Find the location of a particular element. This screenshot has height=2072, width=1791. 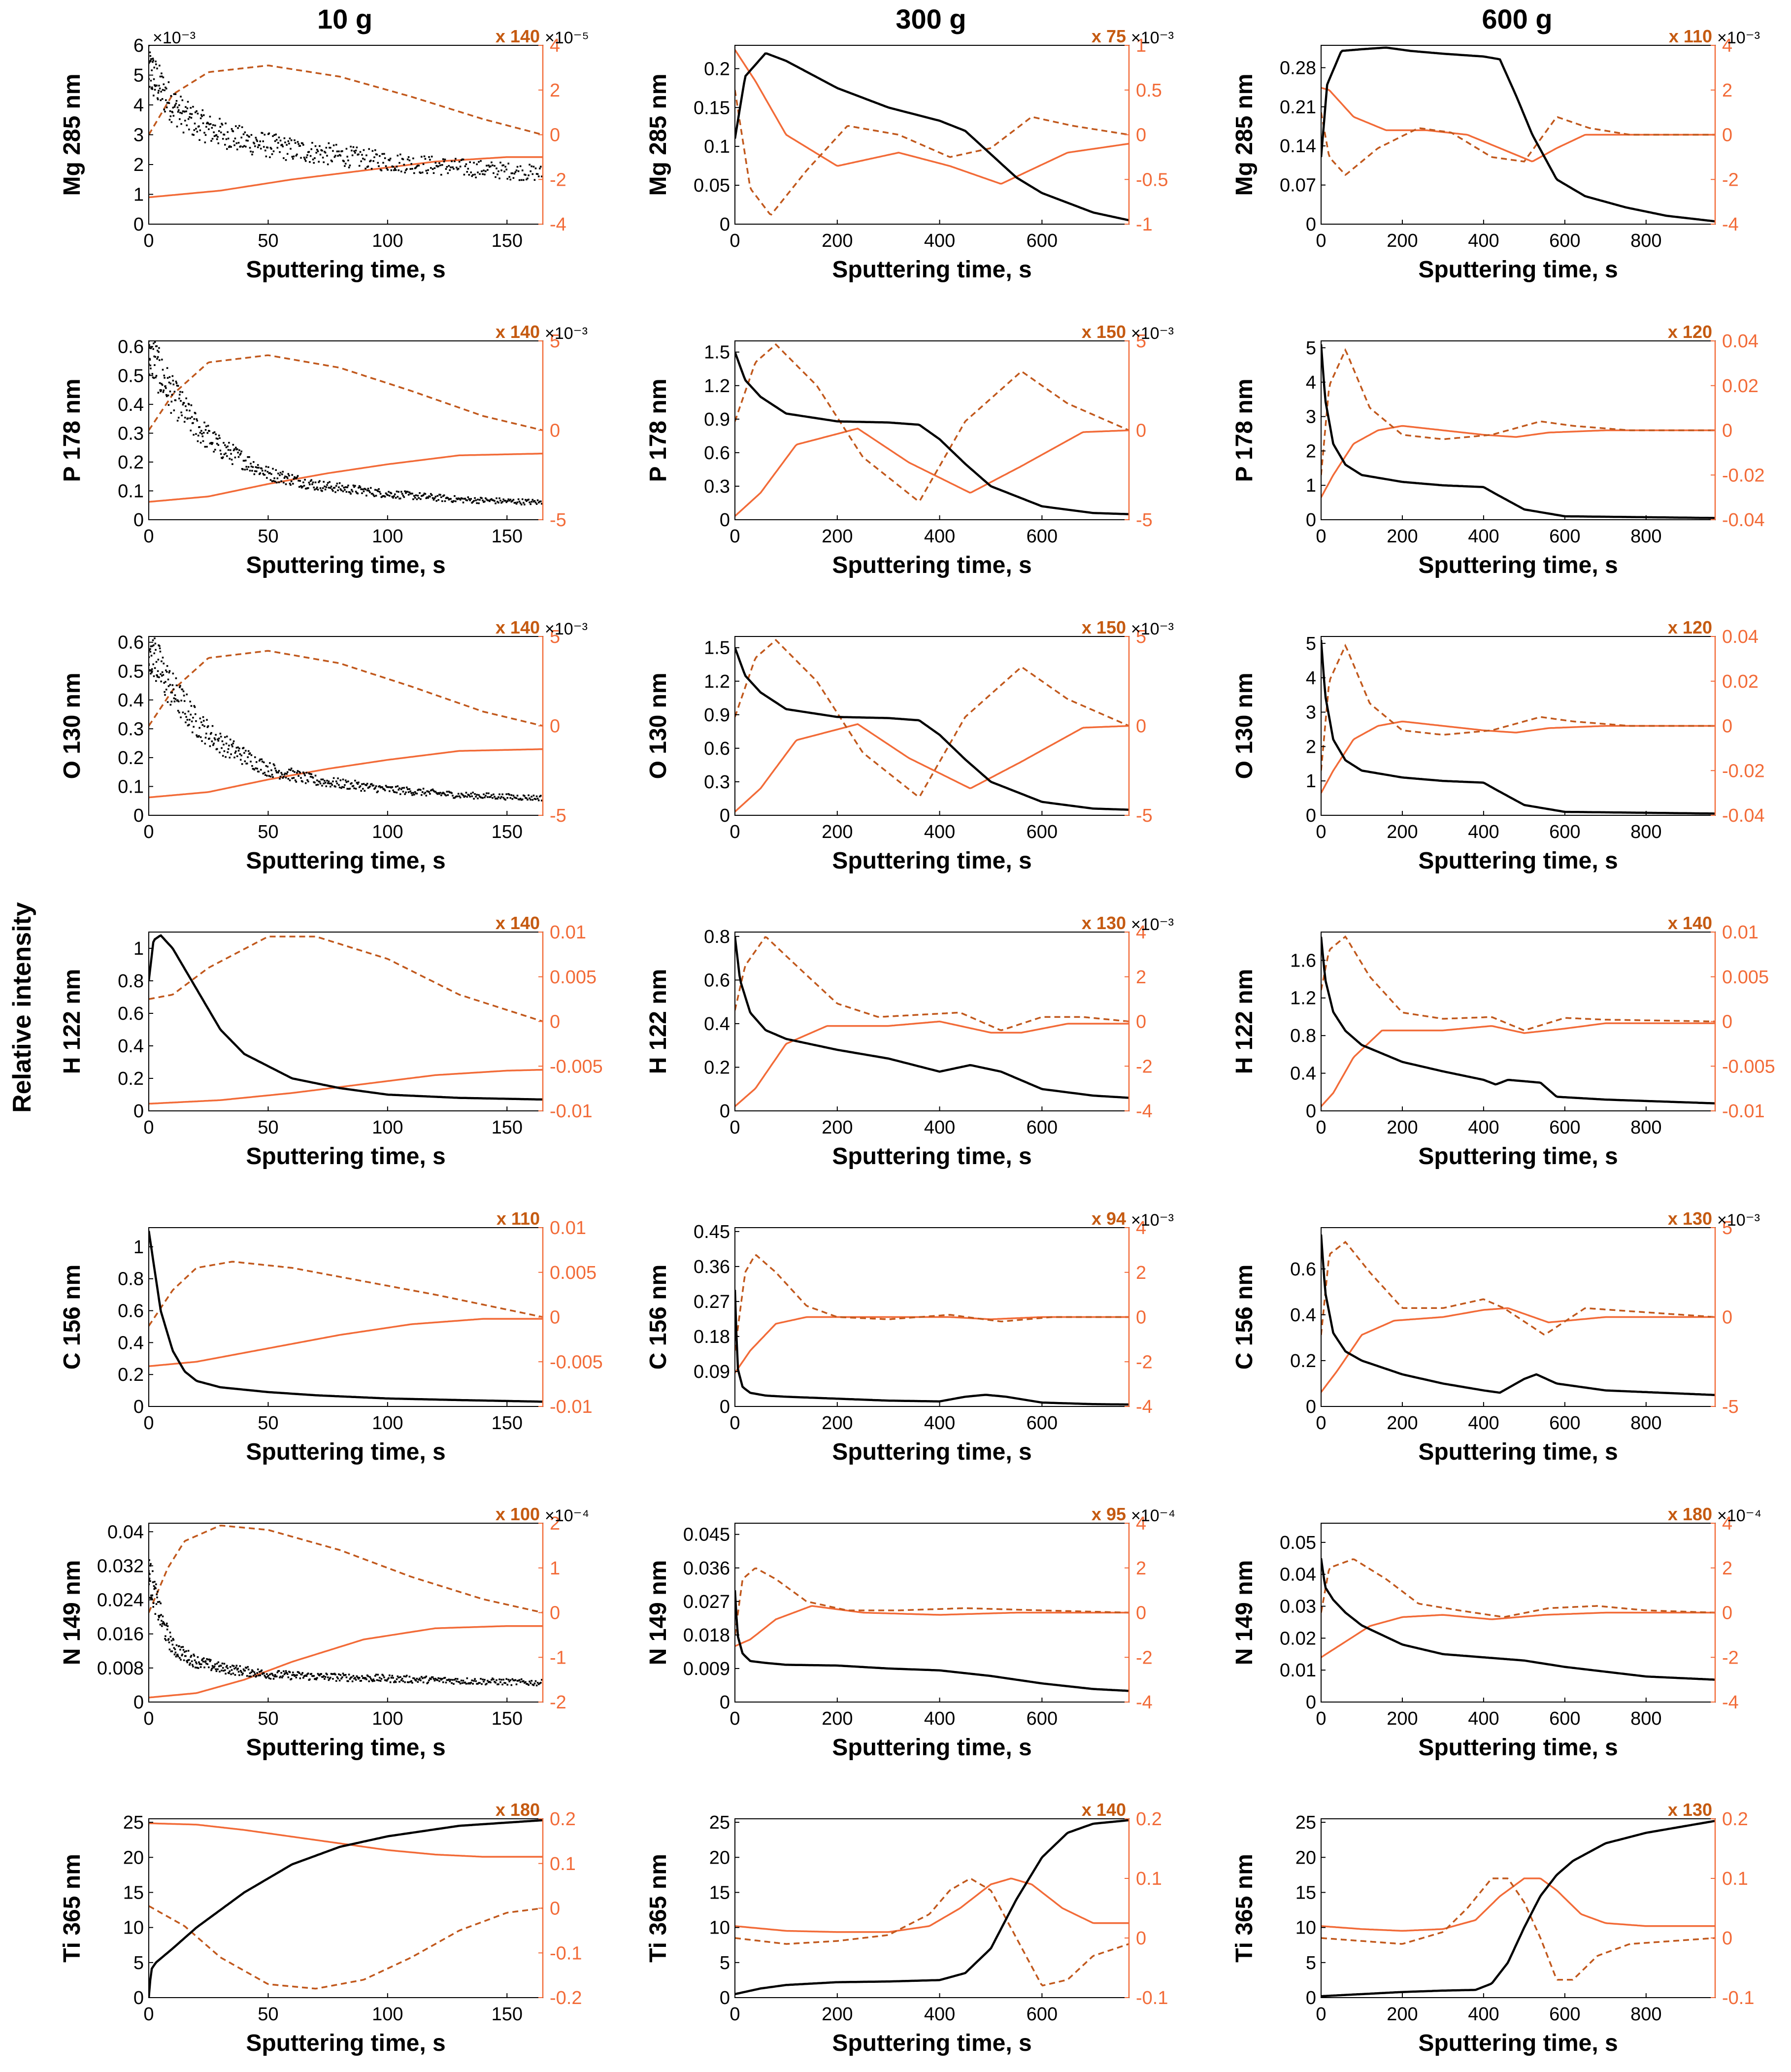

y-tick-label: 2 is located at coordinates (138, 165).